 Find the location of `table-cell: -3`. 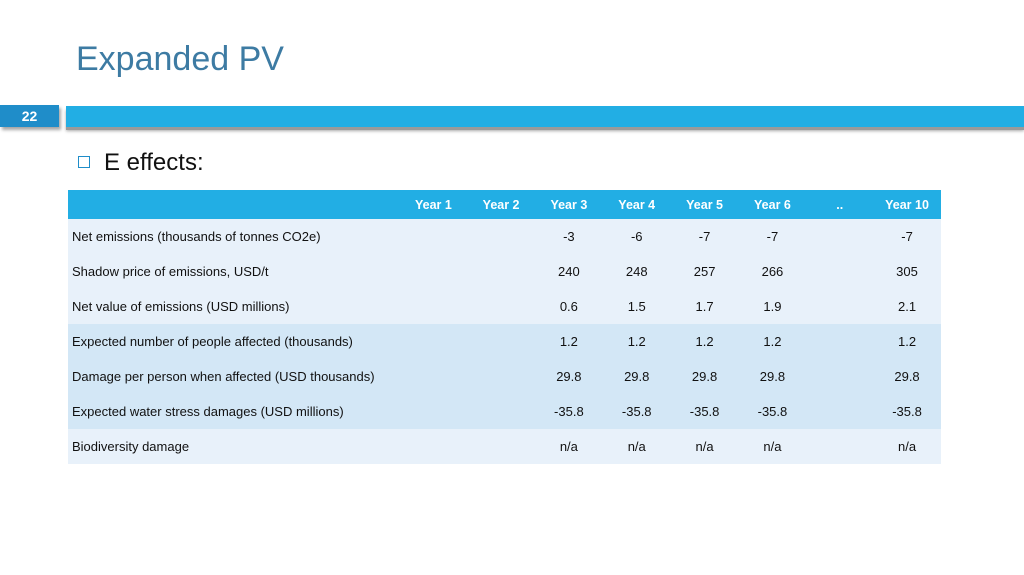

table-cell: -3 is located at coordinates (568, 236).